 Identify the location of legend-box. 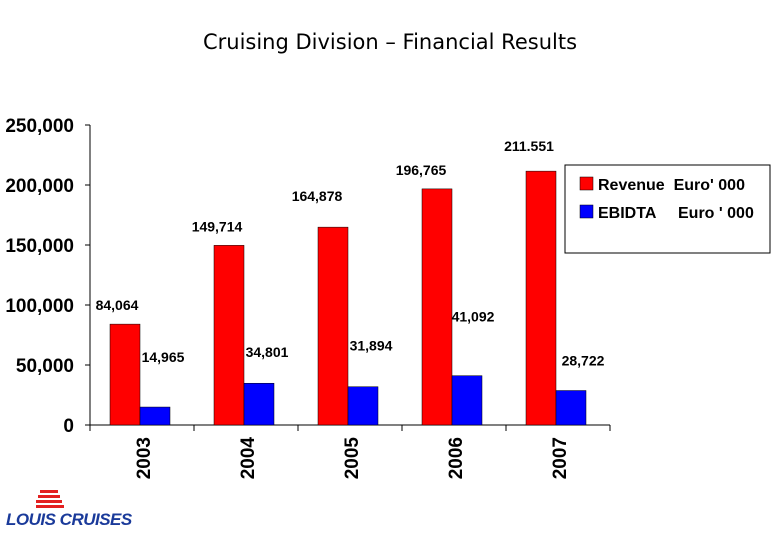
(667, 209).